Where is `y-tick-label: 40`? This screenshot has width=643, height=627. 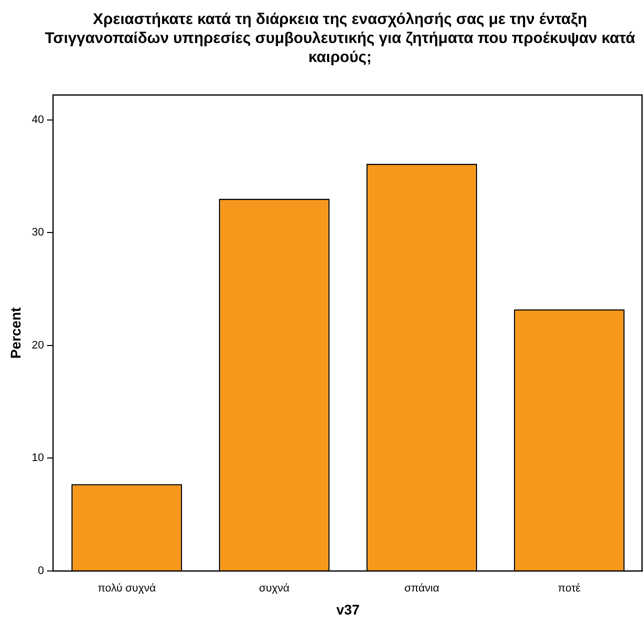 y-tick-label: 40 is located at coordinates (38, 120).